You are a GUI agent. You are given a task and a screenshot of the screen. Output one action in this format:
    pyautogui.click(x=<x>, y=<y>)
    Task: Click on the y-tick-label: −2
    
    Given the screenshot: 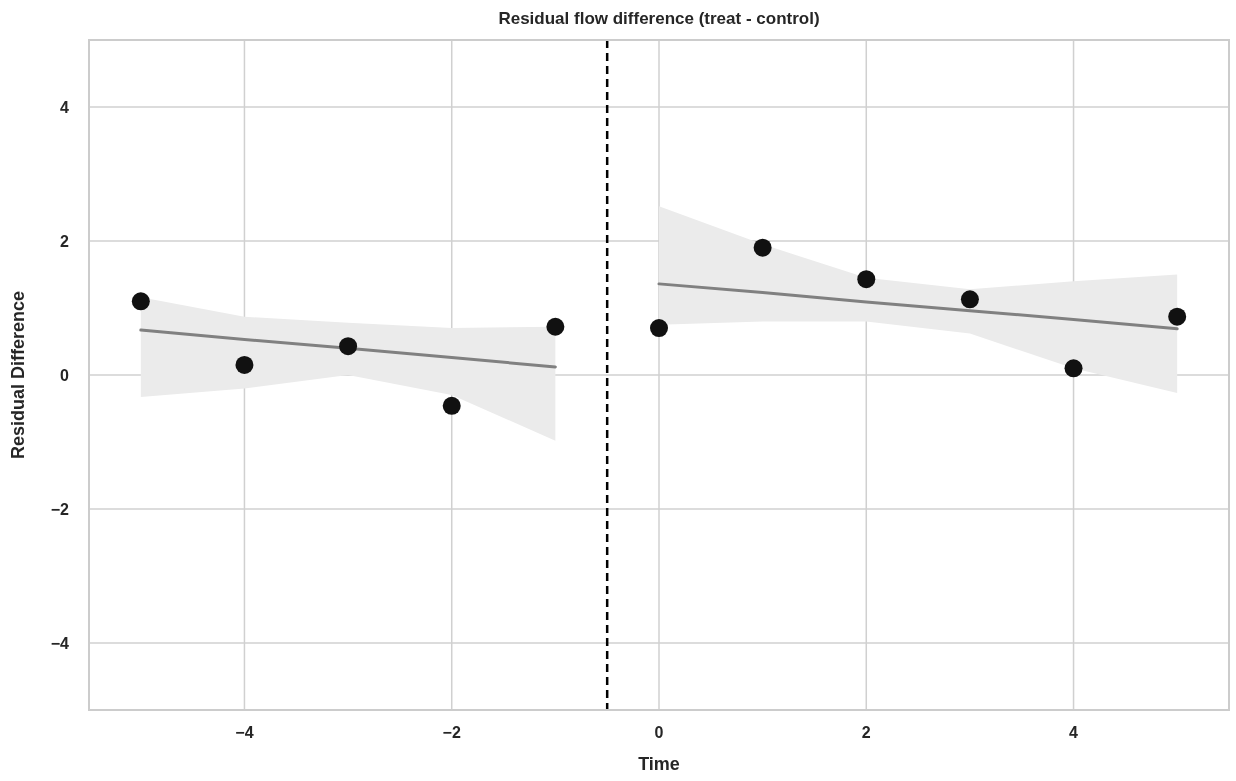 What is the action you would take?
    pyautogui.click(x=60, y=509)
    